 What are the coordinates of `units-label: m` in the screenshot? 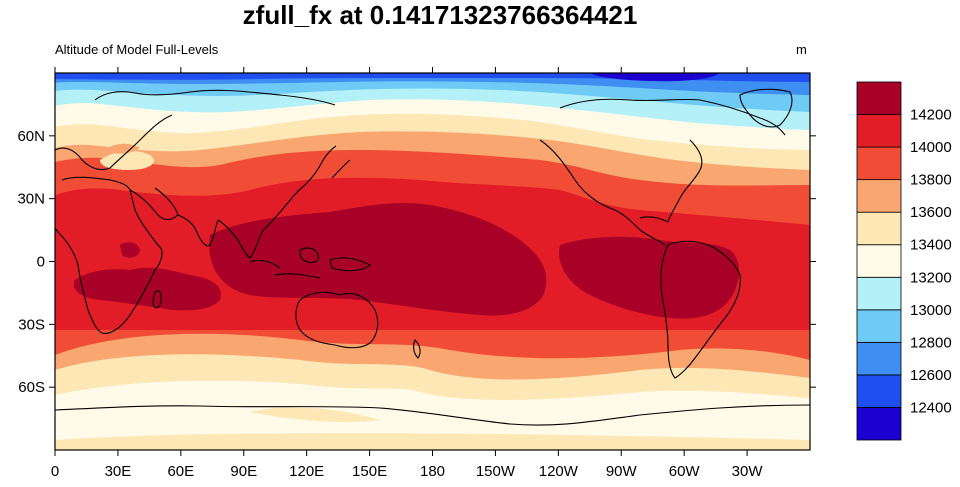 It's located at (801, 49).